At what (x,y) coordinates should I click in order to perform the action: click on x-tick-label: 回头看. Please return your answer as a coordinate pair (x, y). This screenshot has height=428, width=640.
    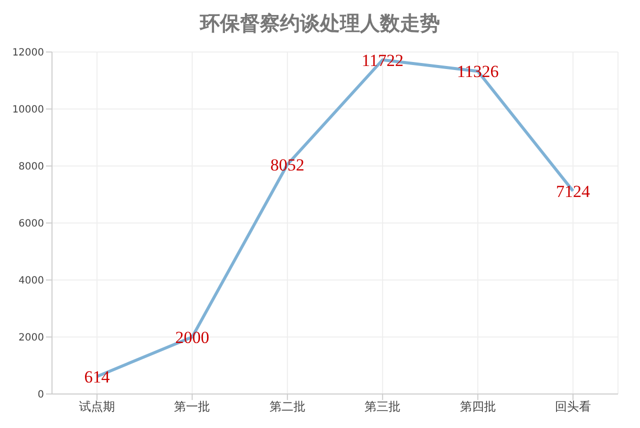
    Looking at the image, I should click on (573, 407).